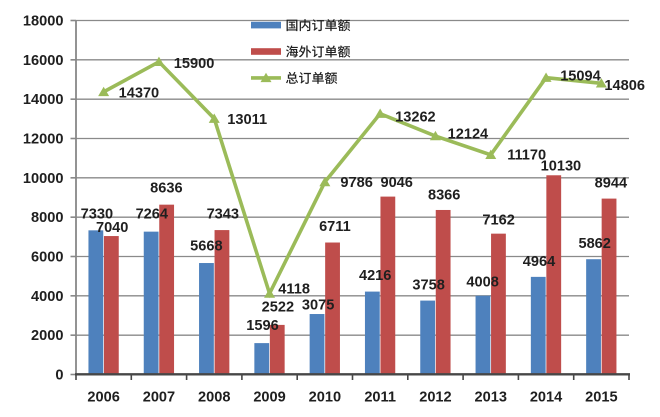 The height and width of the screenshot is (417, 660). Describe the element at coordinates (194, 64) in the screenshot. I see `svg-text: 15900` at that location.